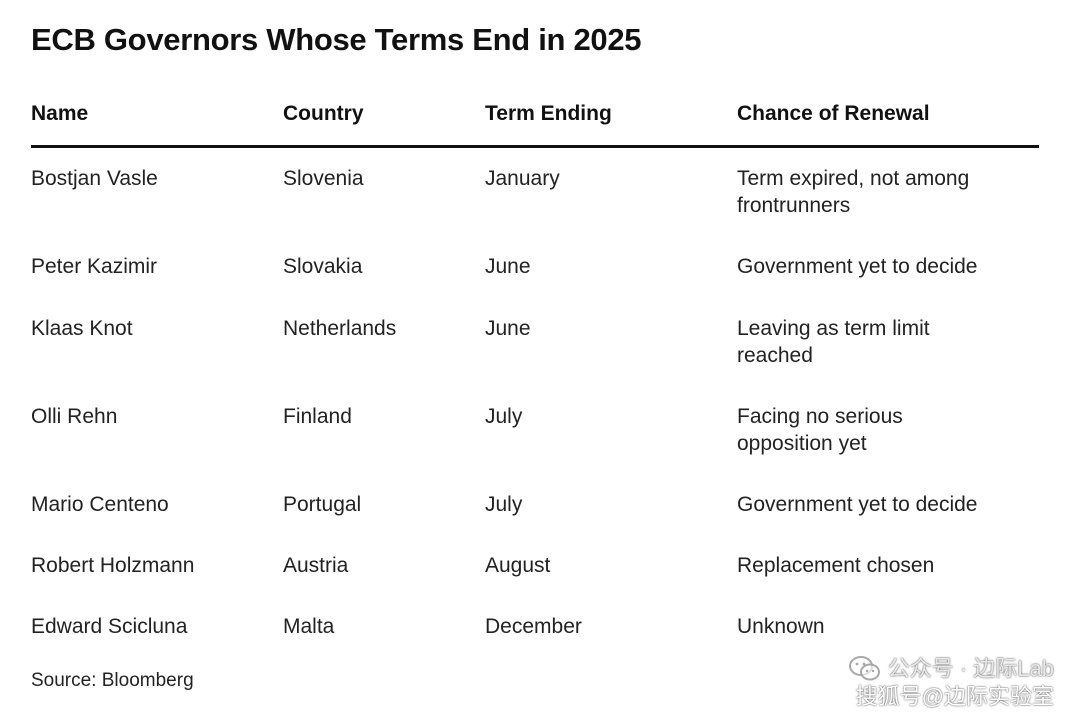  I want to click on cell-country: Austria, so click(316, 565).